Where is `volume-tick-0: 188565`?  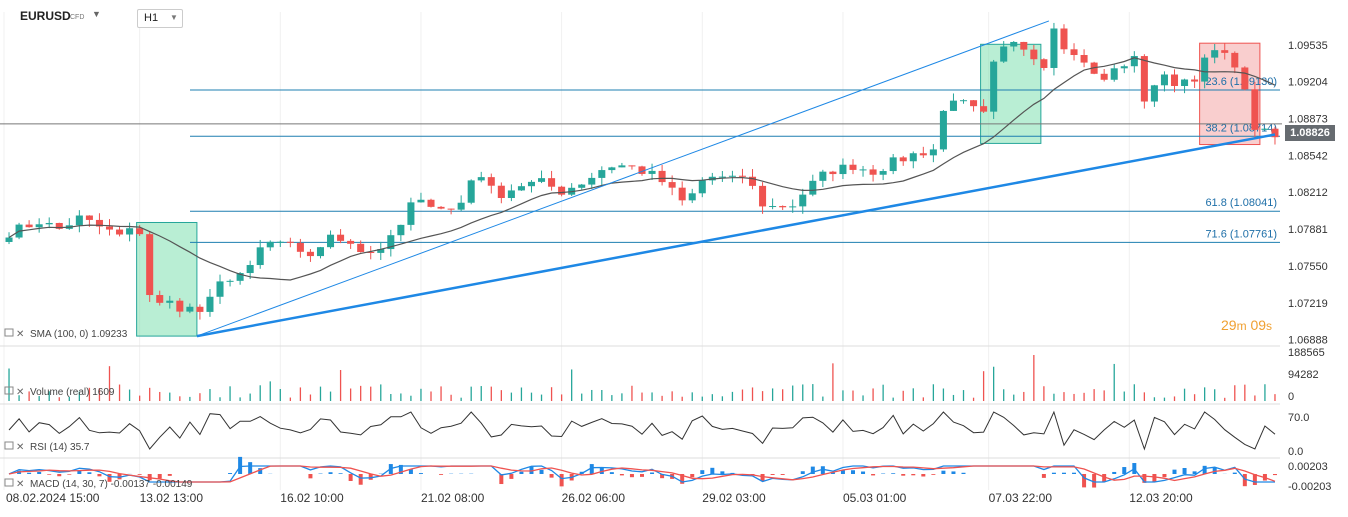 volume-tick-0: 188565 is located at coordinates (1306, 353).